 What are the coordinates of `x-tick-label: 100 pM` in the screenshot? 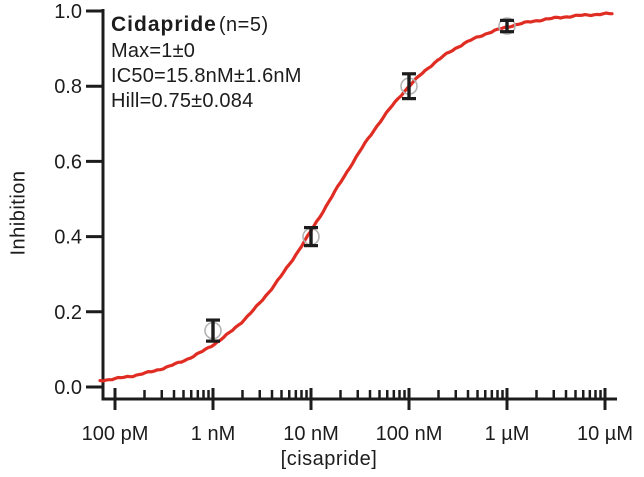 It's located at (115, 434).